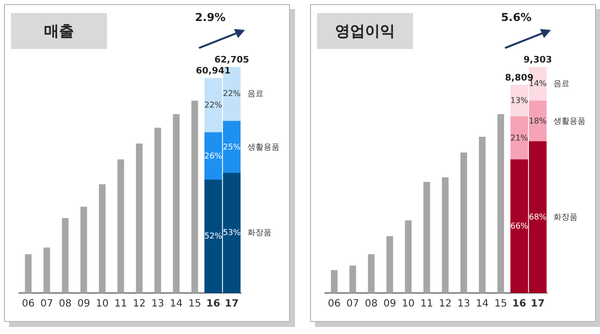  Describe the element at coordinates (213, 71) in the screenshot. I see `annotation: 60,941` at that location.